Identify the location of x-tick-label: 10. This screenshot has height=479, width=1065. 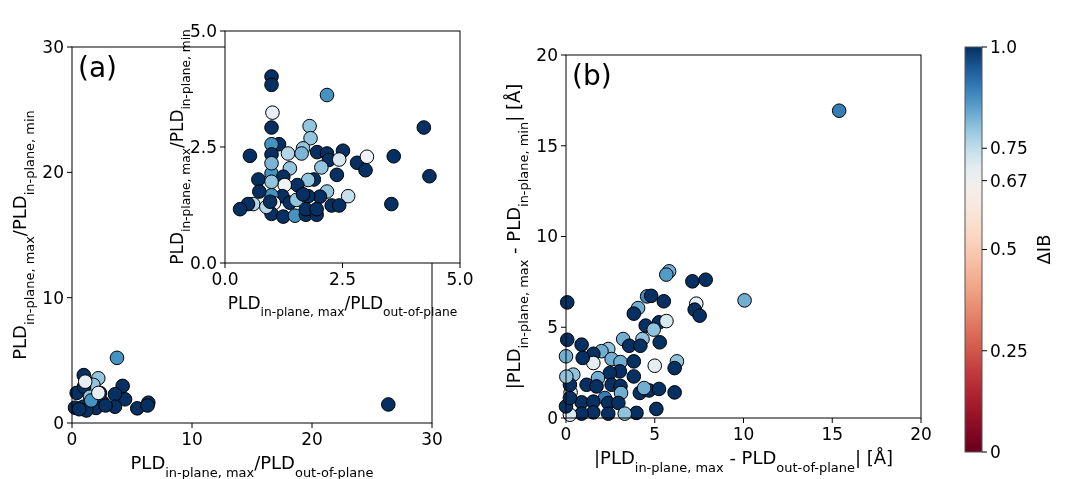
(743, 434).